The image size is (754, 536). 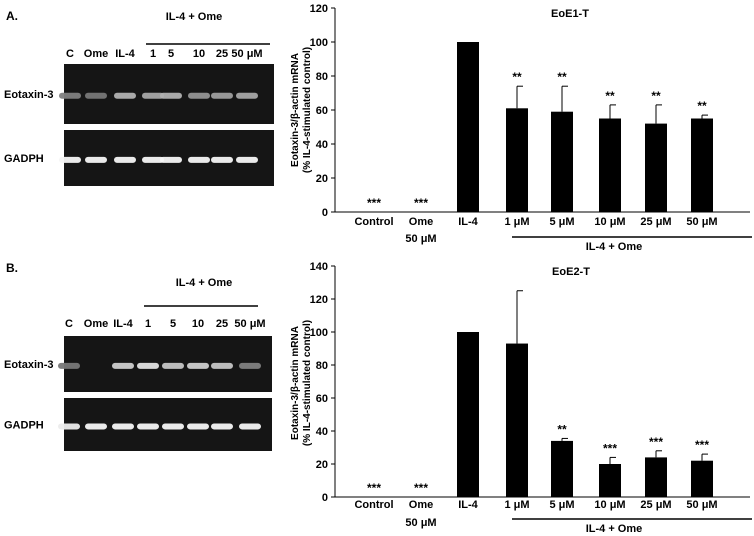 What do you see at coordinates (139, 125) in the screenshot?
I see `panel-a-band-rows: Eotaxin-3 GADPH` at bounding box center [139, 125].